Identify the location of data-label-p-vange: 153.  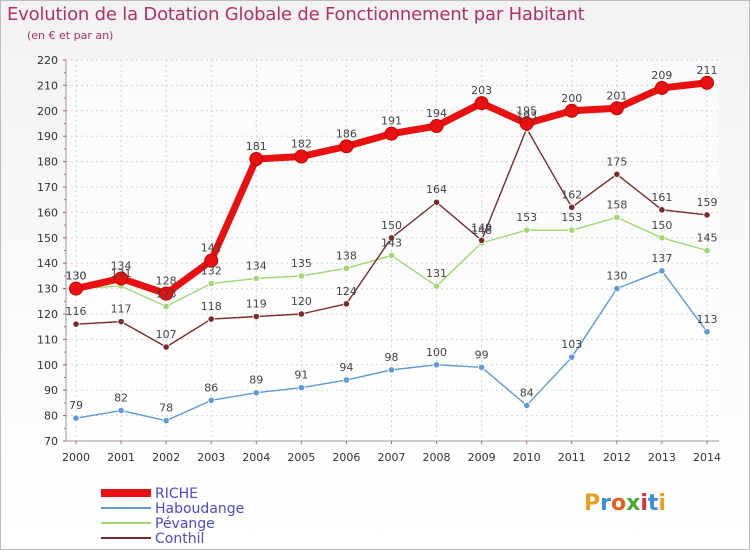
(571, 217).